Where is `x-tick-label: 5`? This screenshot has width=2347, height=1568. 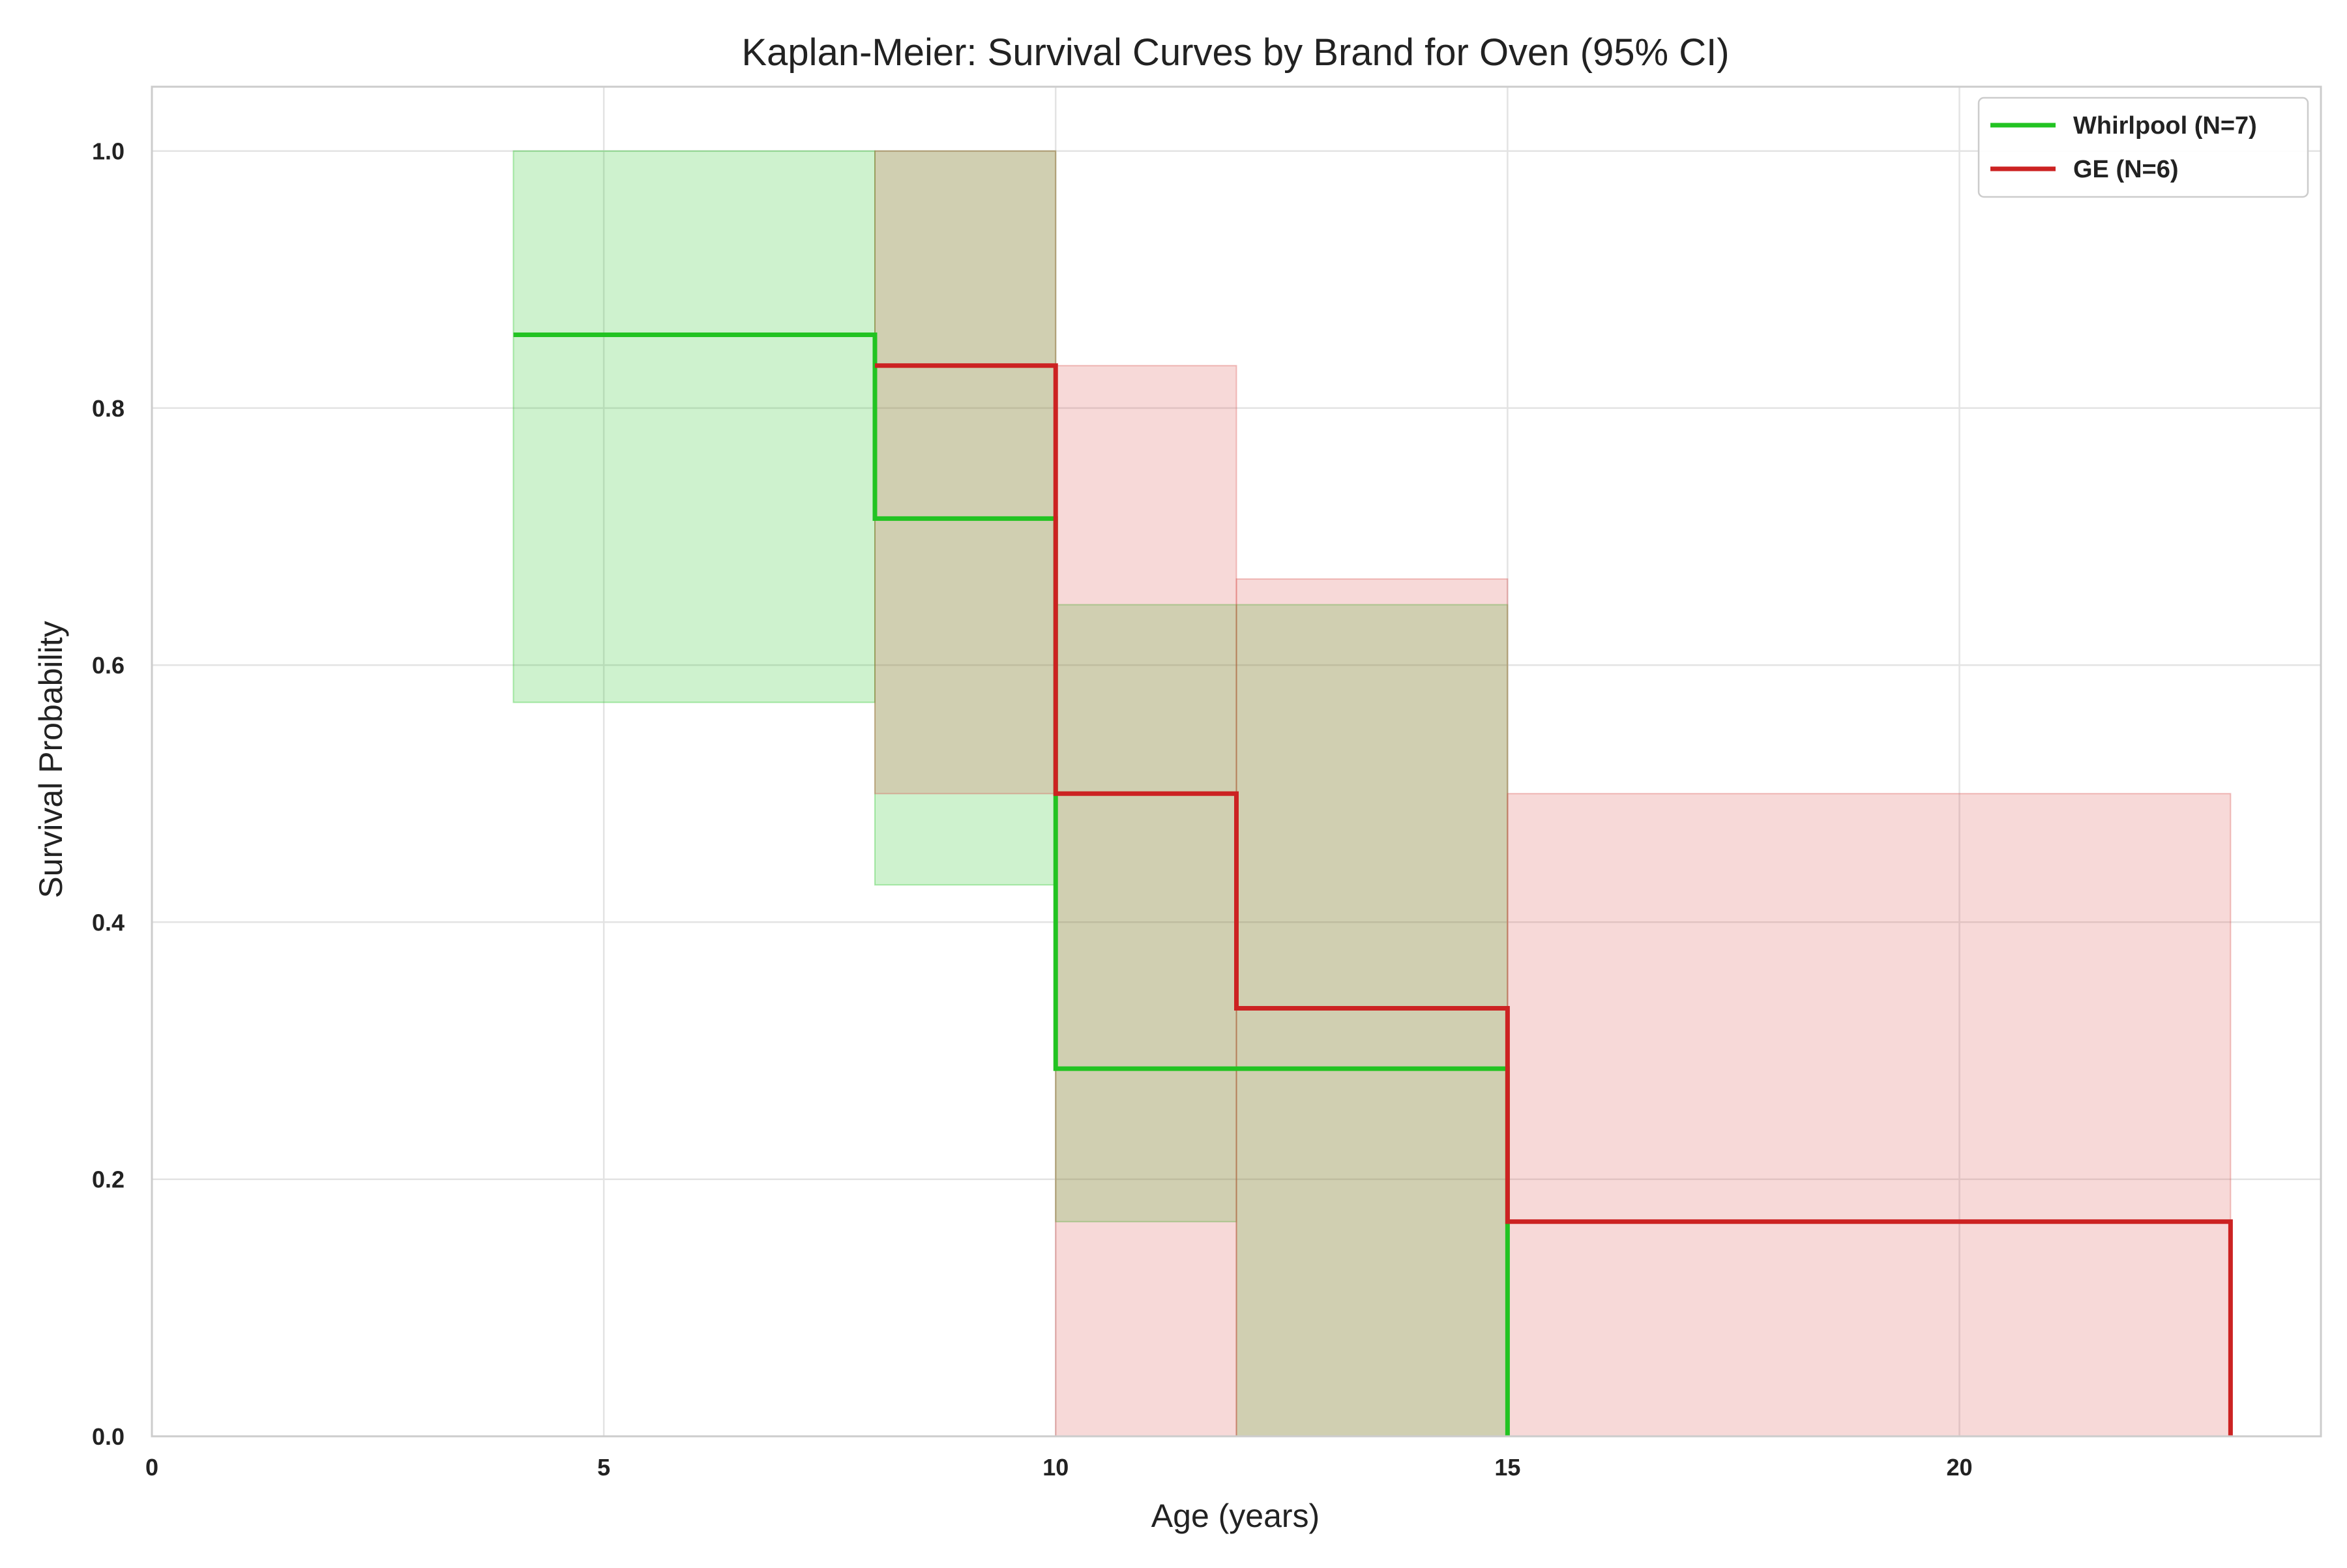
x-tick-label: 5 is located at coordinates (603, 1468).